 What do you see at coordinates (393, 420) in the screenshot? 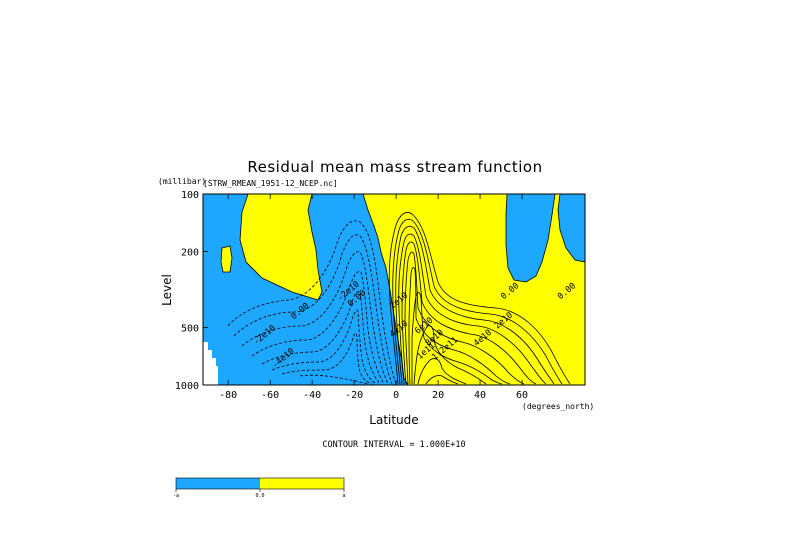
I see `x-axis-label: Latitude` at bounding box center [393, 420].